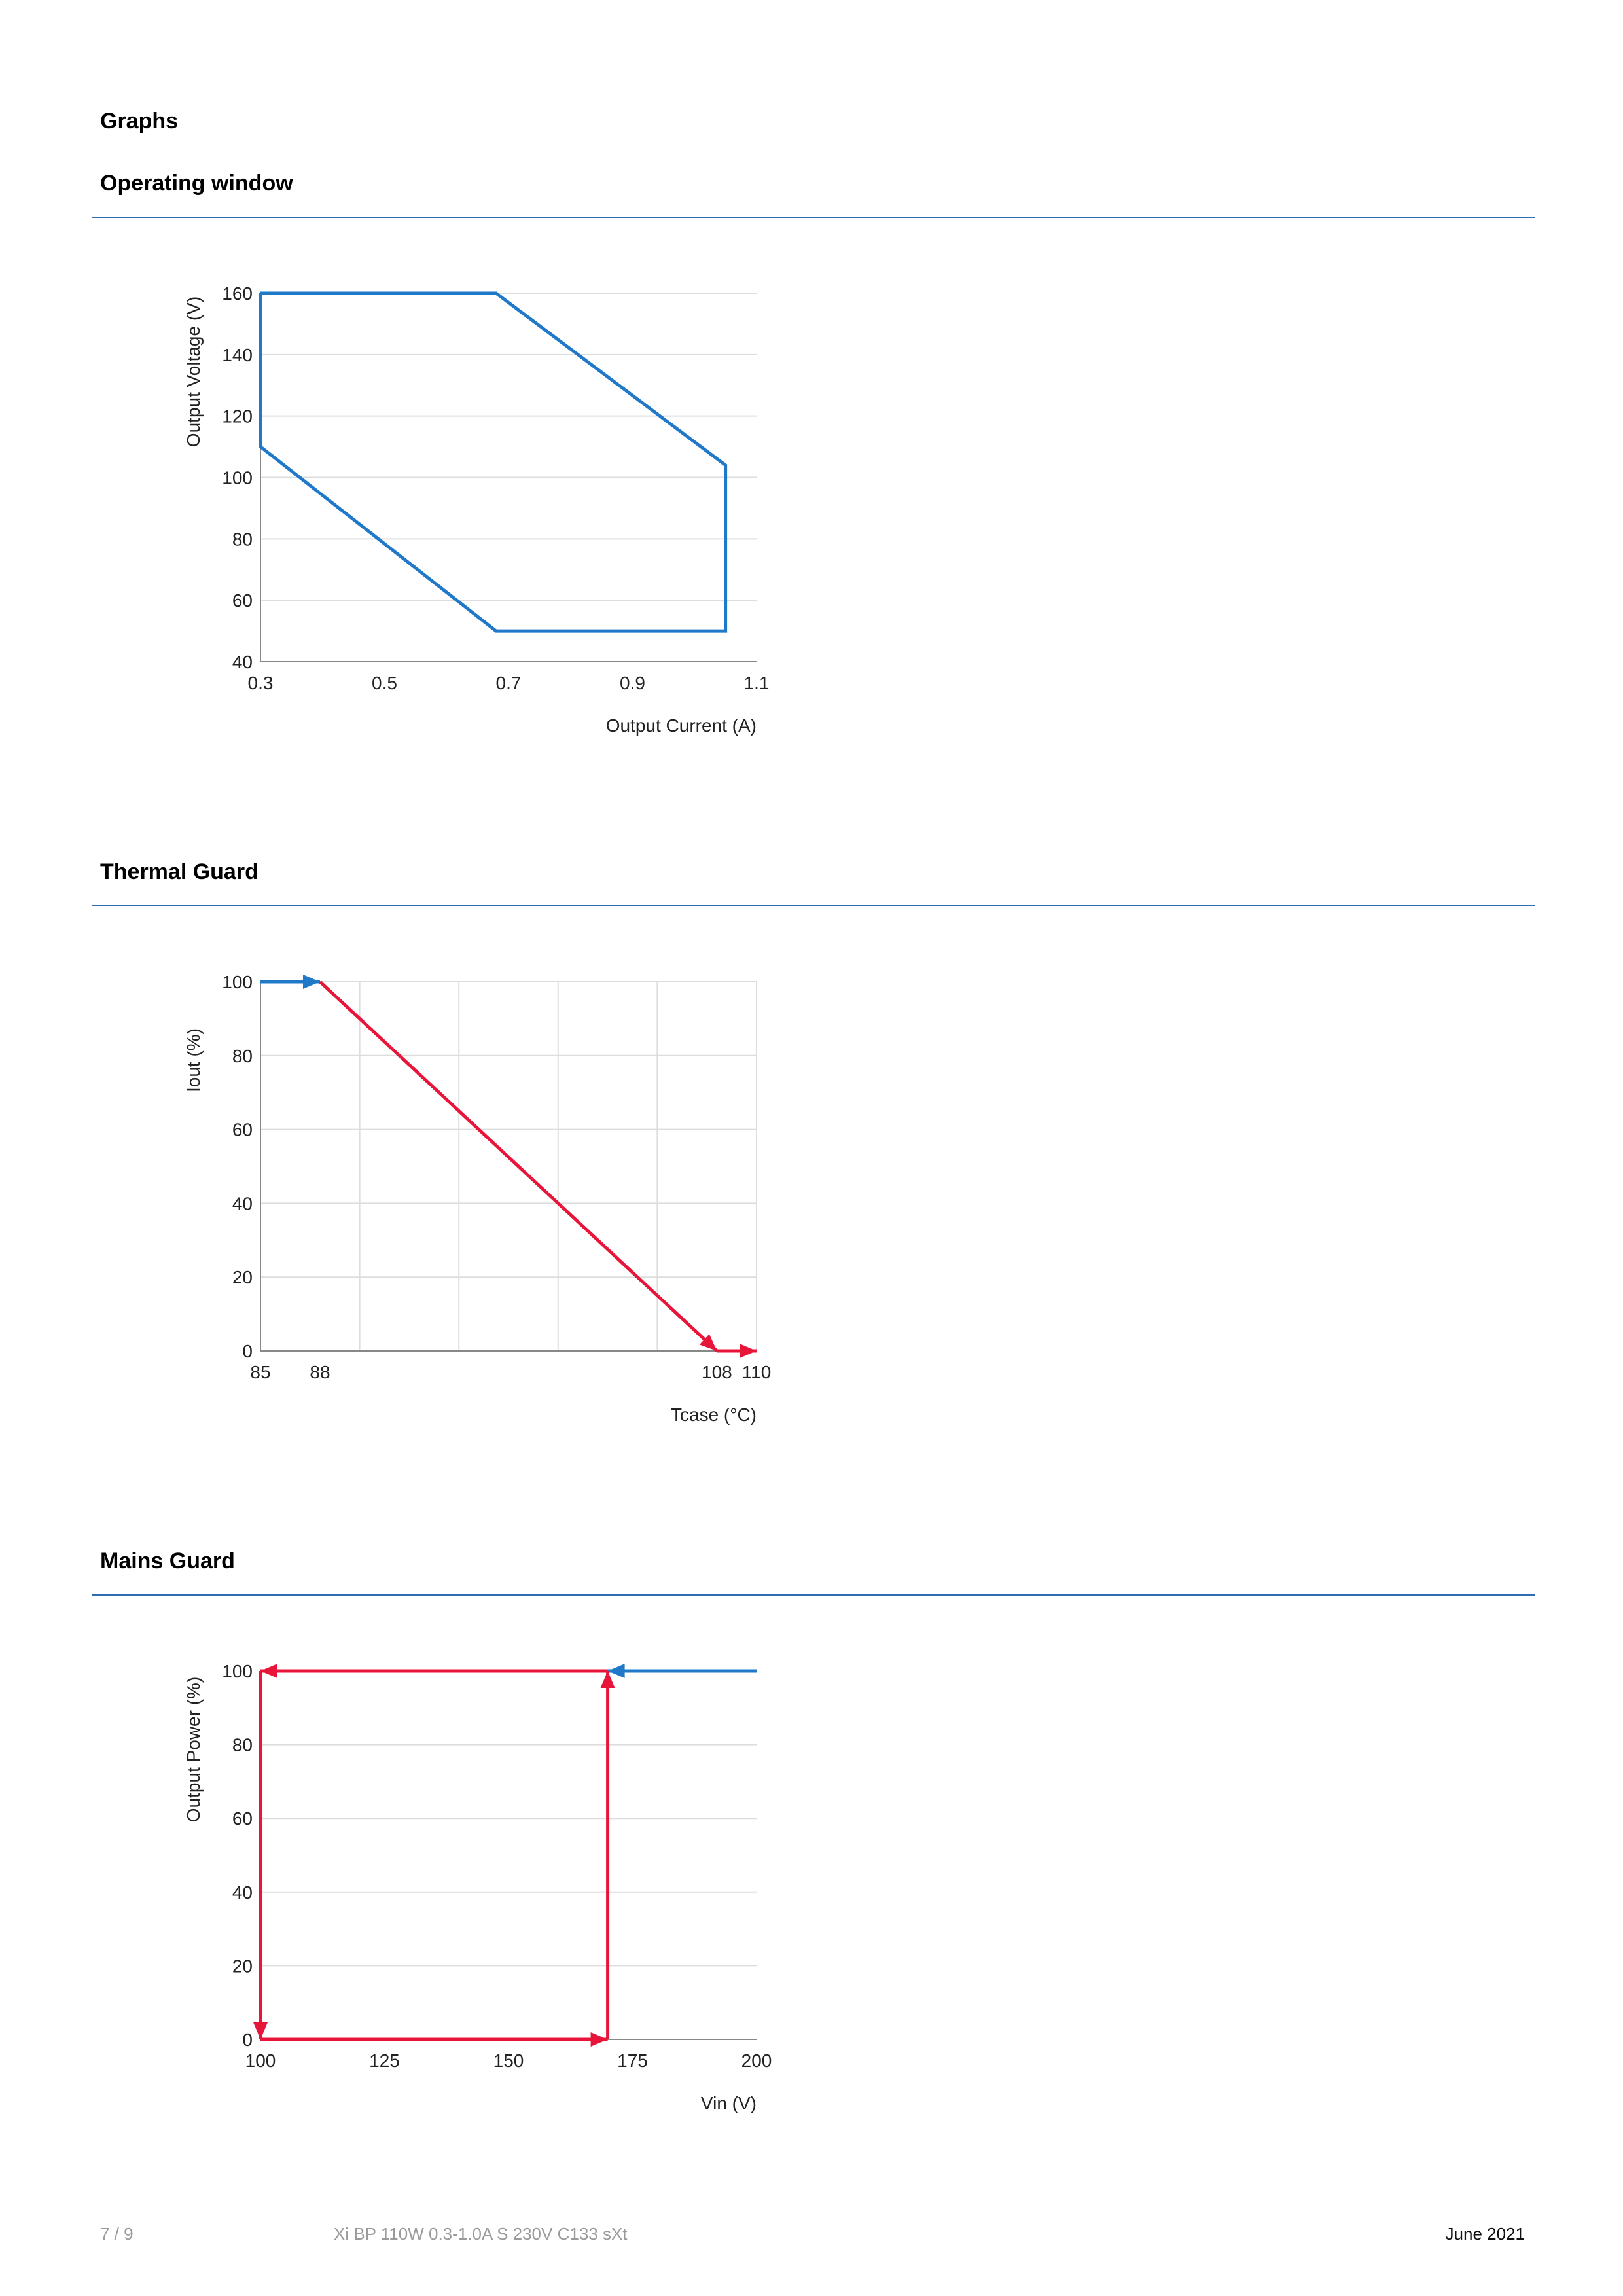 Image resolution: width=1623 pixels, height=2296 pixels. I want to click on mains-guard-title: Mains Guard, so click(167, 1561).